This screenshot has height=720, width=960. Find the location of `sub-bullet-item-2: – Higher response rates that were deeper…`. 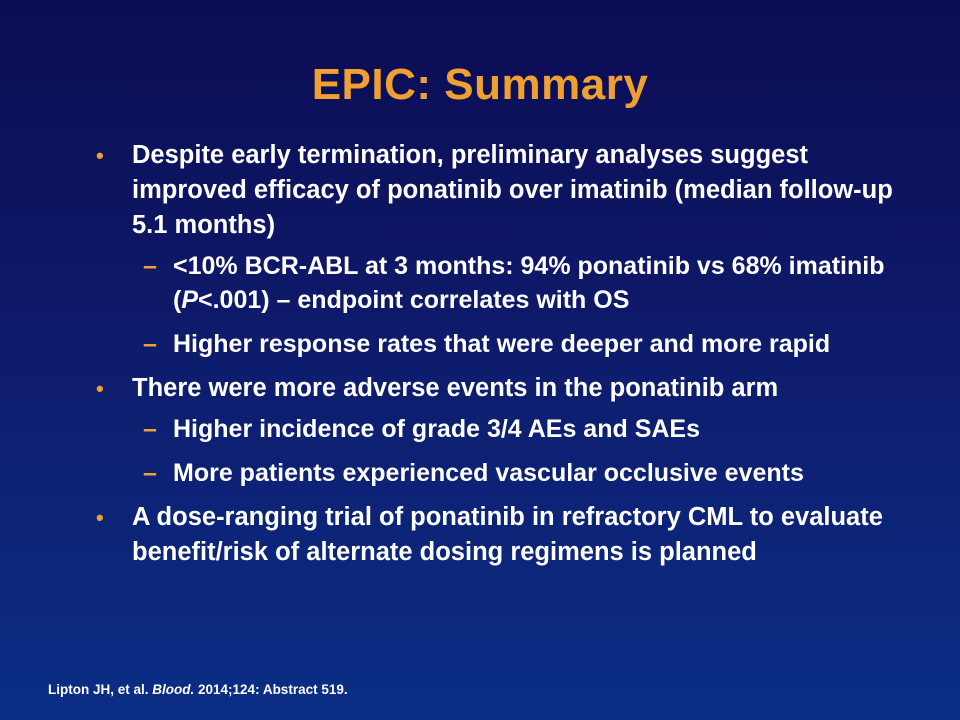

sub-bullet-item-2: – Higher response rates that were deeper… is located at coordinates (511, 344).